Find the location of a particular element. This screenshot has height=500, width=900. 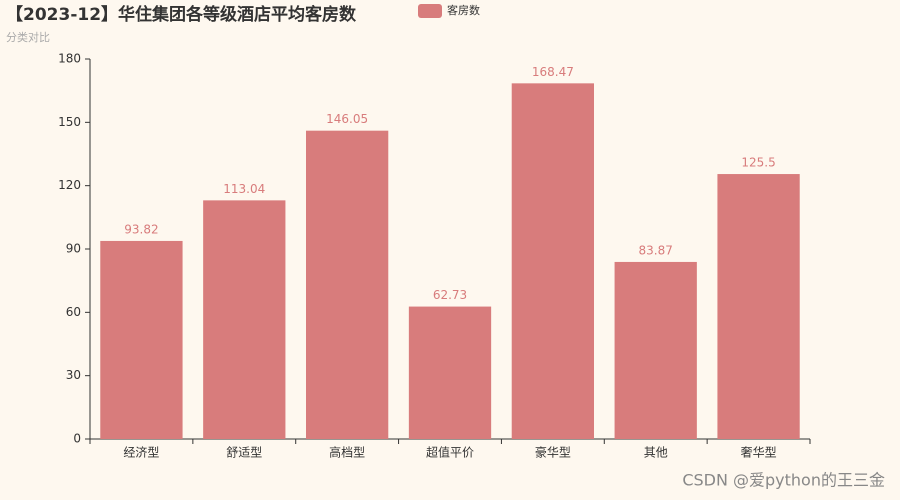

x-tick-label: 舒适型 is located at coordinates (244, 453).